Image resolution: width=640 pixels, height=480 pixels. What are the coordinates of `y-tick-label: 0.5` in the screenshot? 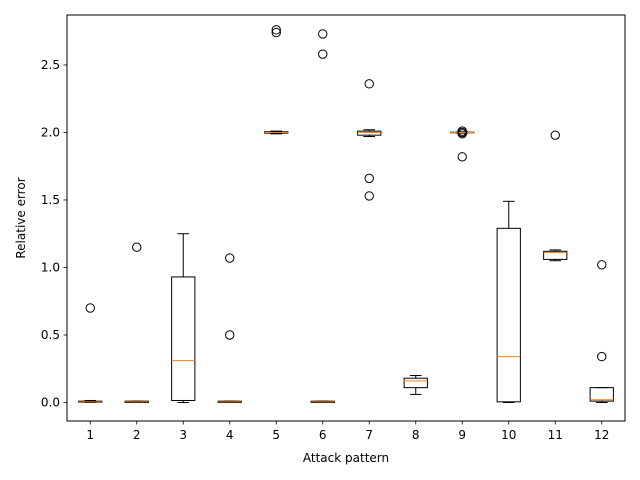 It's located at (50, 335).